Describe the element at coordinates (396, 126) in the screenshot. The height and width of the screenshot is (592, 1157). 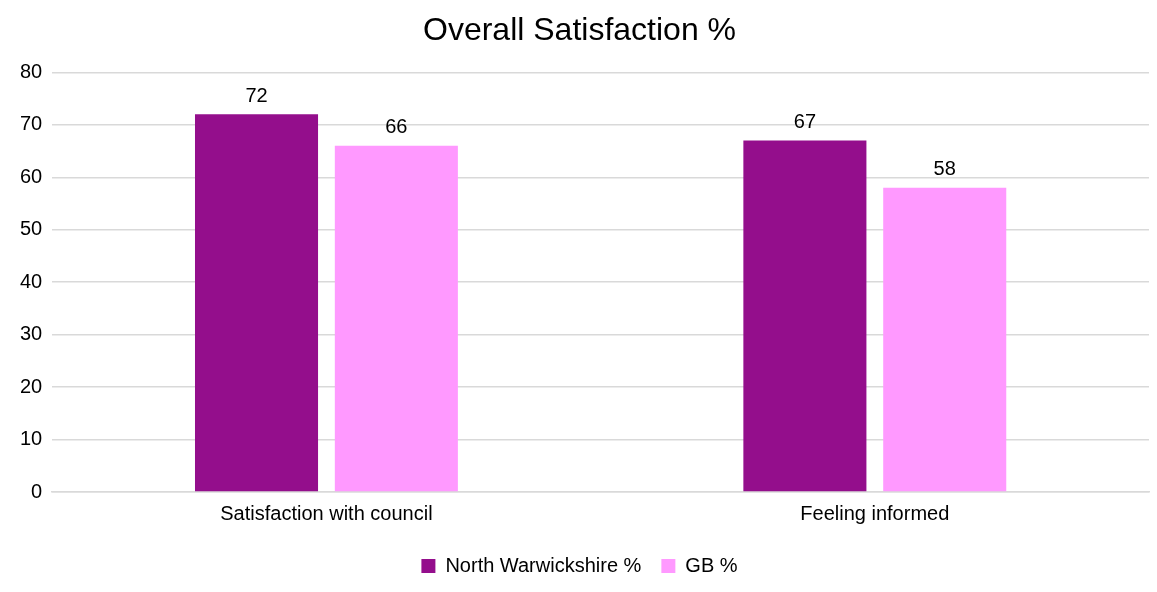
I see `data-label: 66` at that location.